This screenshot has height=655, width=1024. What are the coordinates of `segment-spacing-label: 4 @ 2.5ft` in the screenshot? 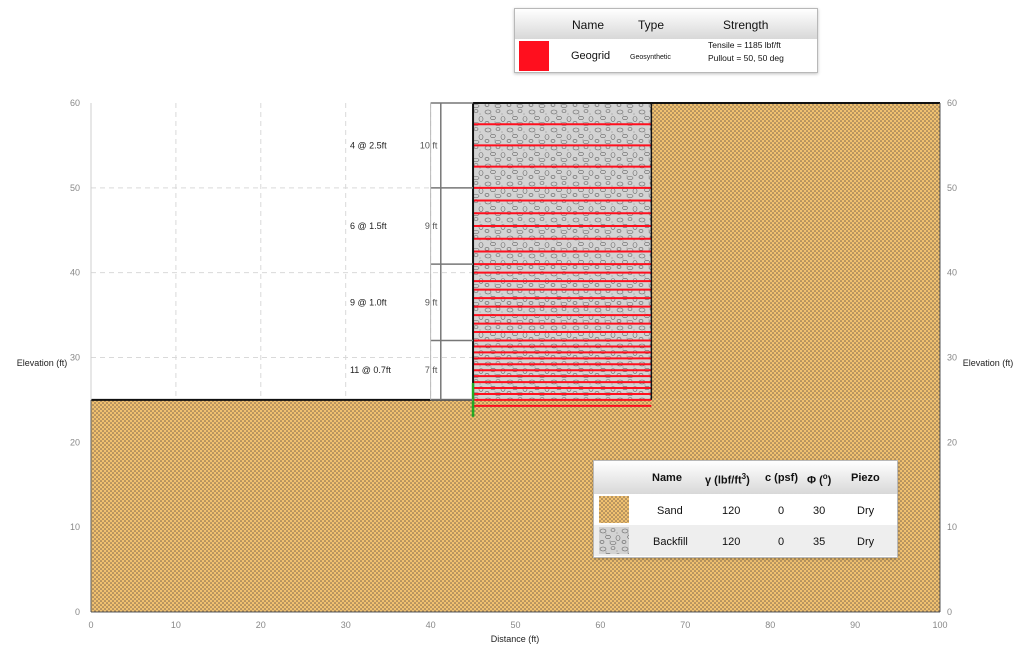 It's located at (368, 145).